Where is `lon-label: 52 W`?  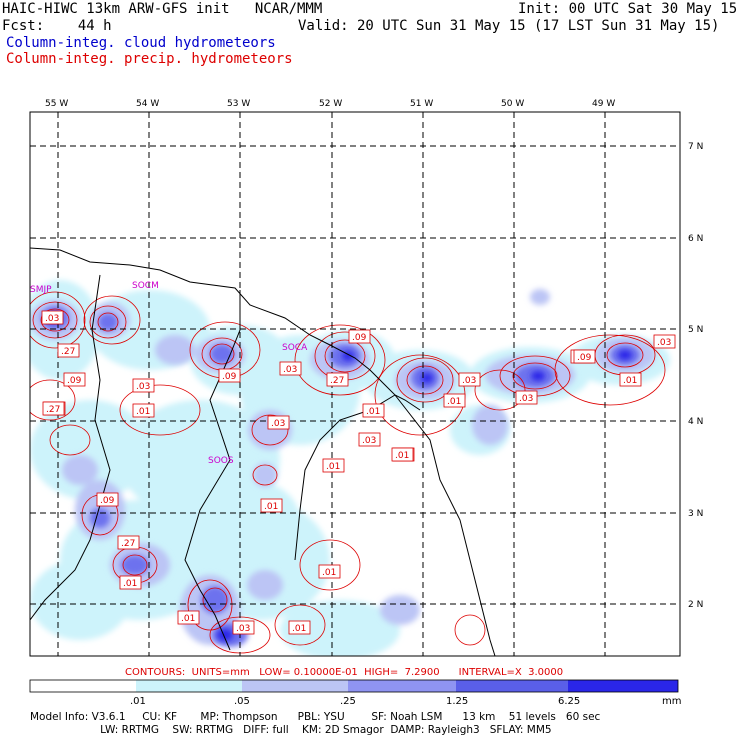
lon-label: 52 W is located at coordinates (330, 104).